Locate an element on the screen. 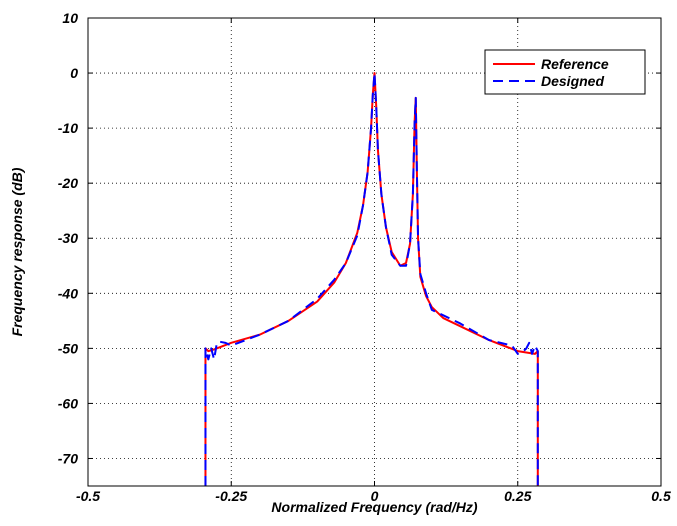 The width and height of the screenshot is (677, 526). y-tick-label: -40 is located at coordinates (68, 293).